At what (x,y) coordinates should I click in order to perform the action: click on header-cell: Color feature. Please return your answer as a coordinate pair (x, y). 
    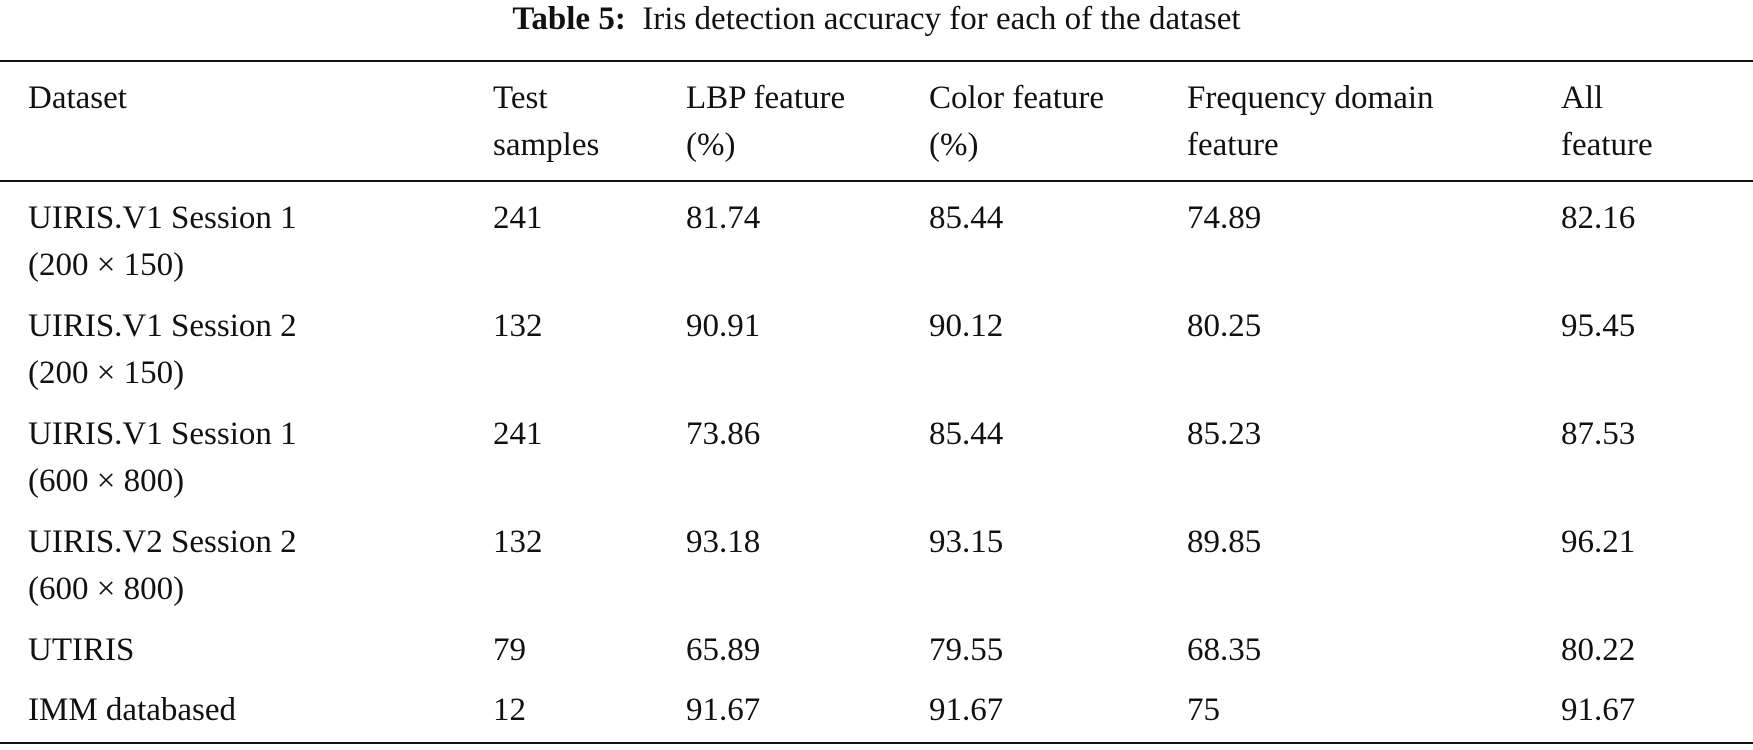
    Looking at the image, I should click on (1017, 98).